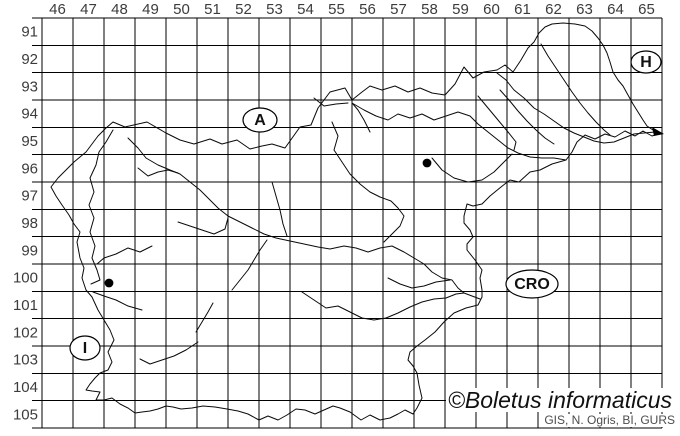  What do you see at coordinates (29, 86) in the screenshot?
I see `grid-row-label: 93` at bounding box center [29, 86].